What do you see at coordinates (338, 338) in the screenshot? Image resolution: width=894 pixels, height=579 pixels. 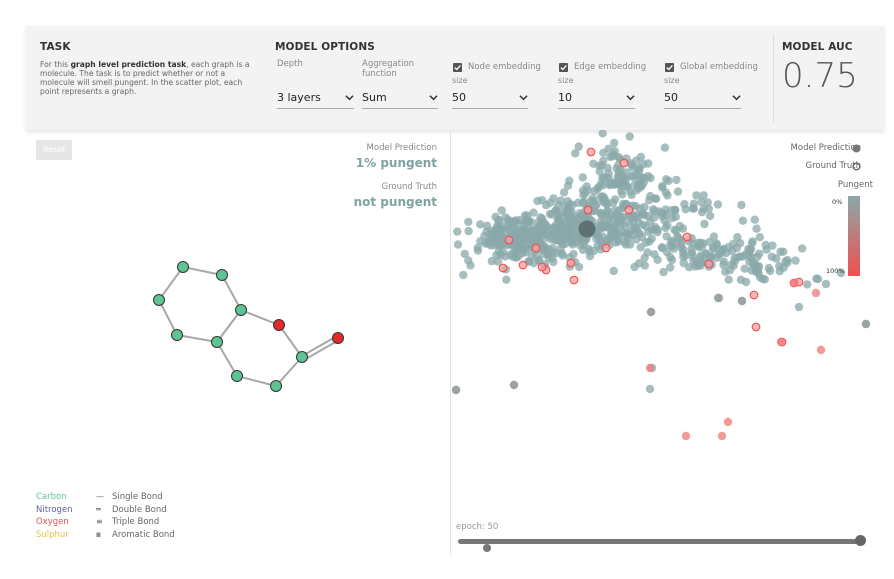 I see `oxygen-atom` at bounding box center [338, 338].